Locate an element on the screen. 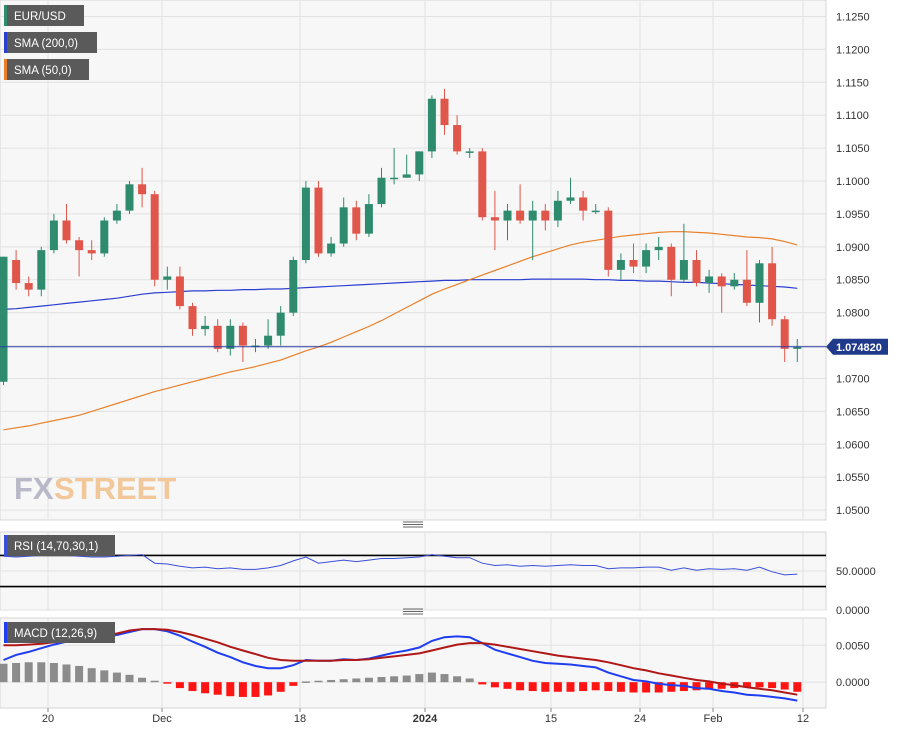 This screenshot has width=898, height=731. y-tick-label: 1.0500 is located at coordinates (853, 511).